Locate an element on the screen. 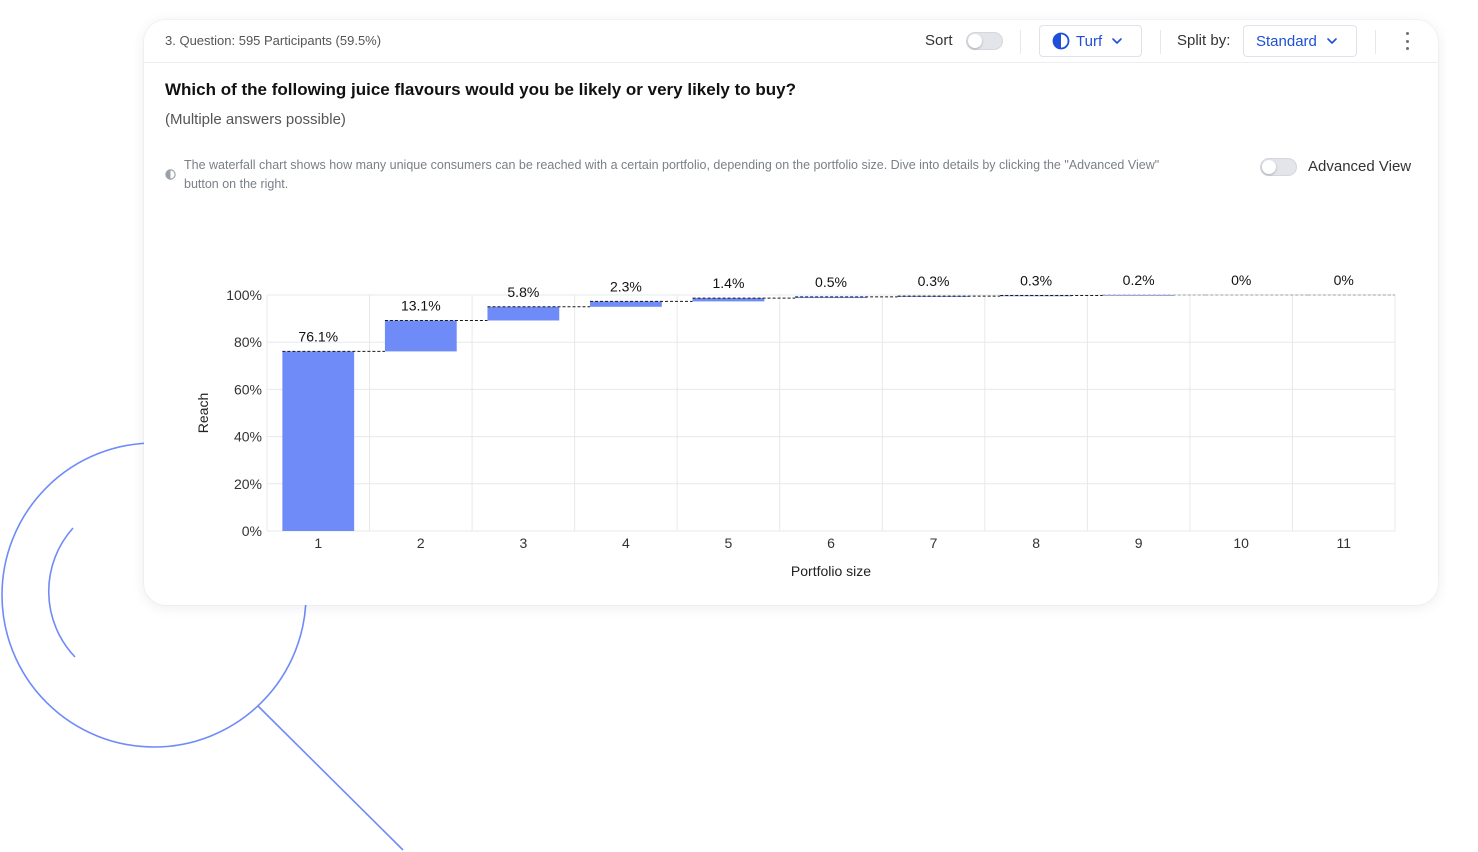 The height and width of the screenshot is (852, 1478). turf-label: Turf is located at coordinates (1089, 41).